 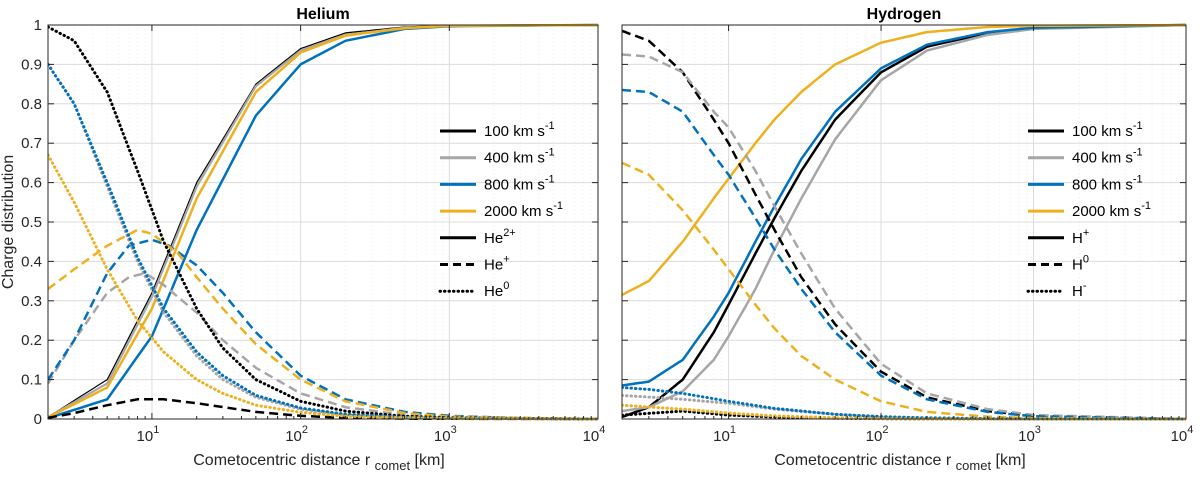 I want to click on y-axis-label: Charge distribution, so click(x=8, y=222).